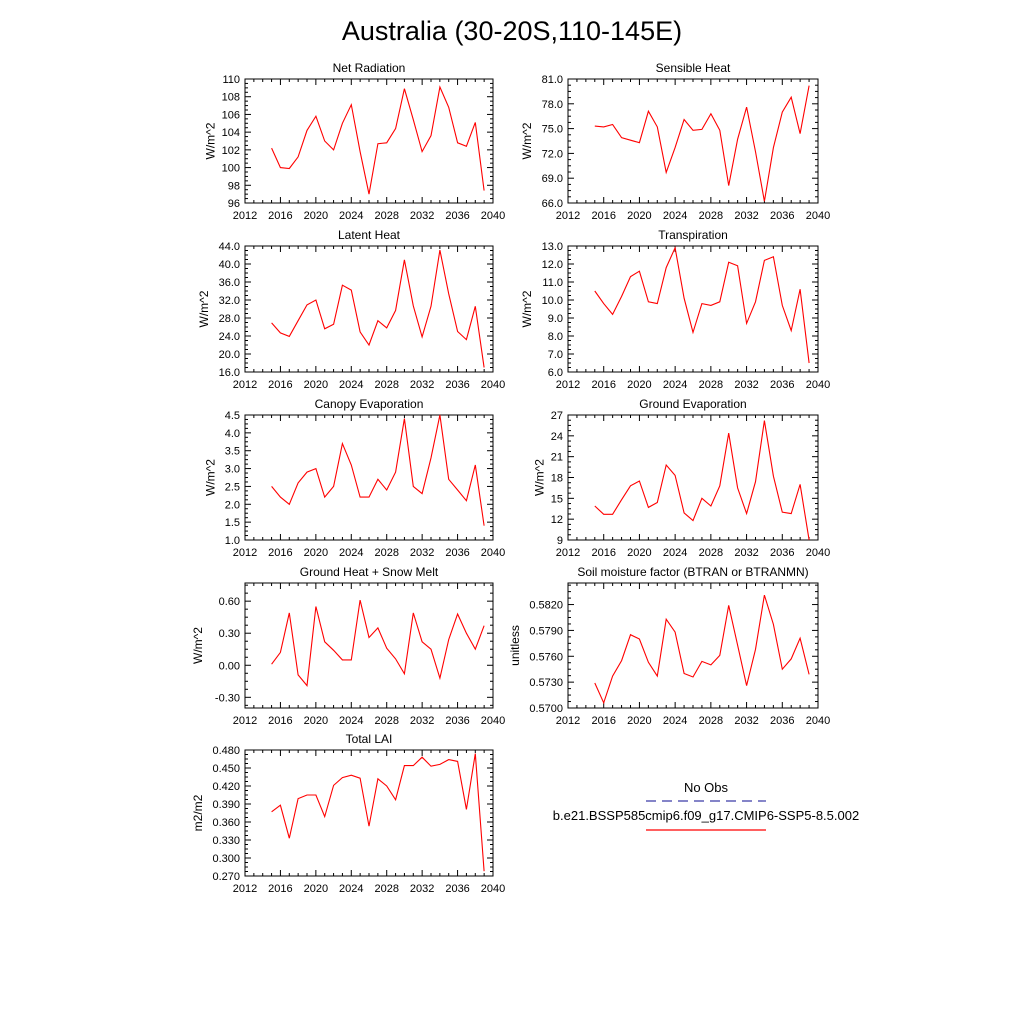 The height and width of the screenshot is (1024, 1024). What do you see at coordinates (226, 805) in the screenshot?
I see `y-tick-label: 0.390` at bounding box center [226, 805].